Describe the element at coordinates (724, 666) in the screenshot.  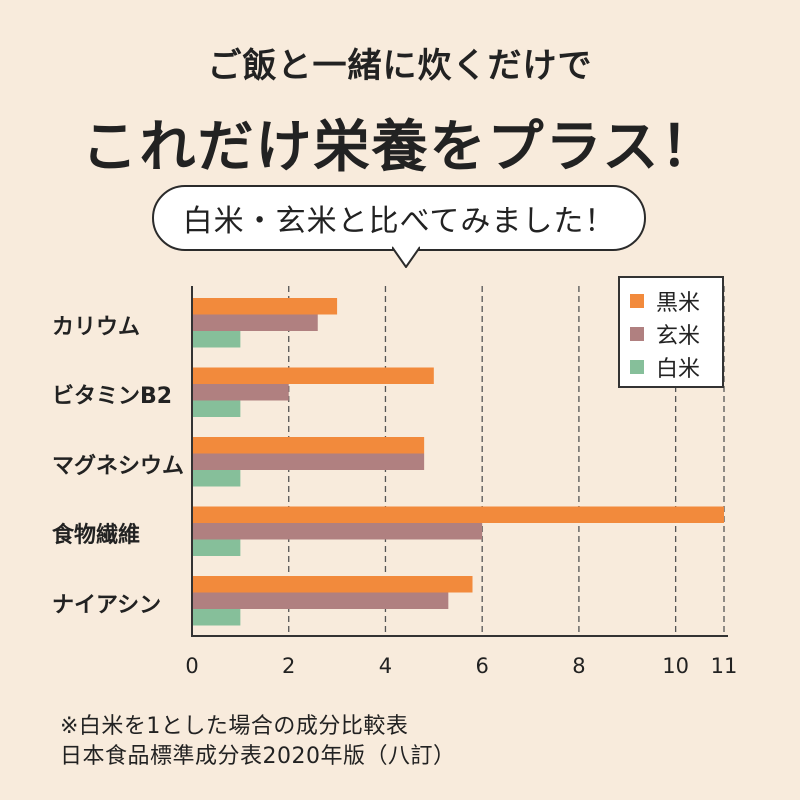
I see `x-tick-label-6: 11` at that location.